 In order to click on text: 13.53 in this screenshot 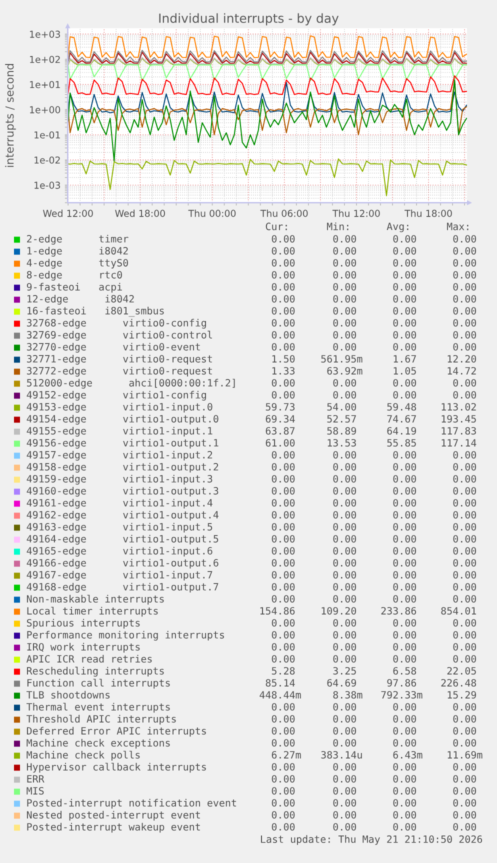, I will do `click(342, 443)`.